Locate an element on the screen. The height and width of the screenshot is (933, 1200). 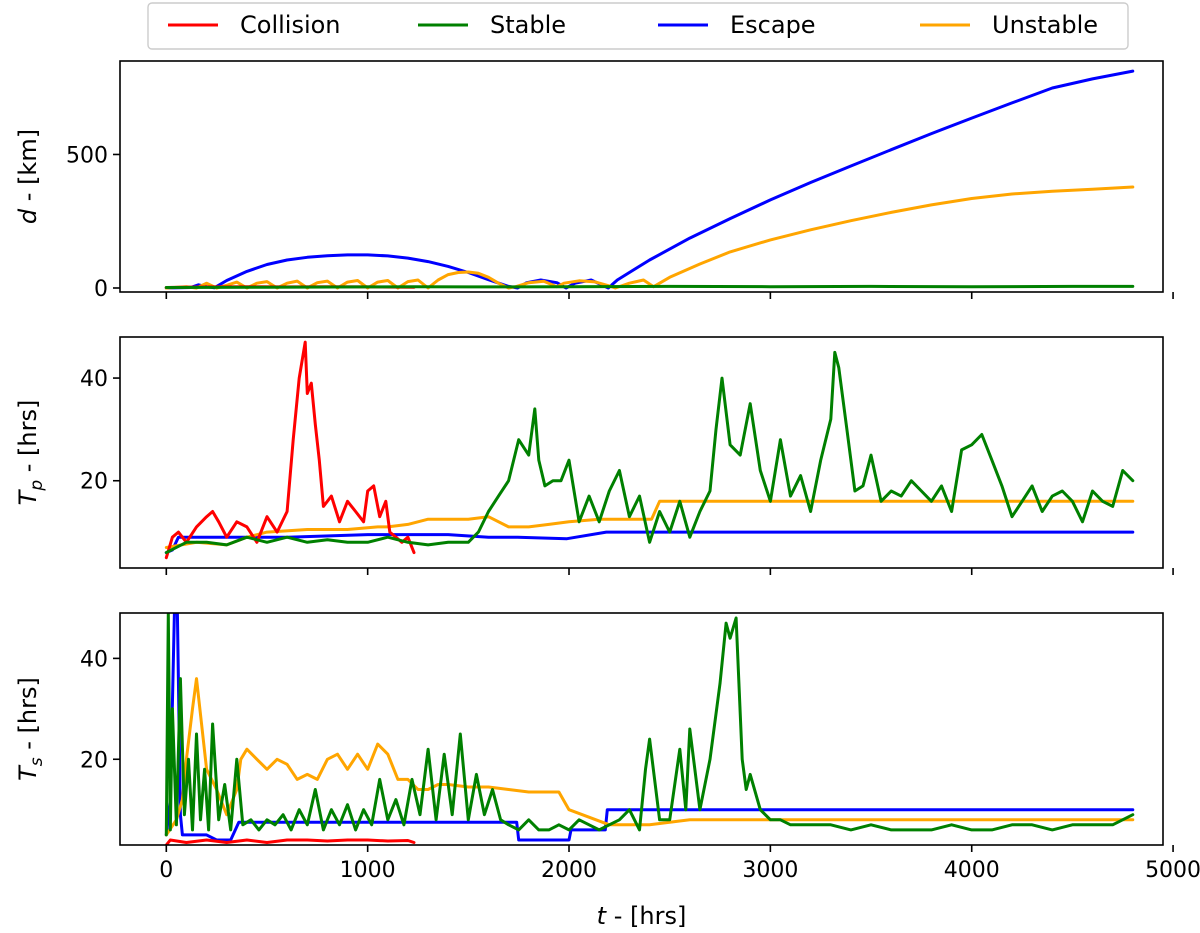
legend-label: Collision is located at coordinates (290, 25).